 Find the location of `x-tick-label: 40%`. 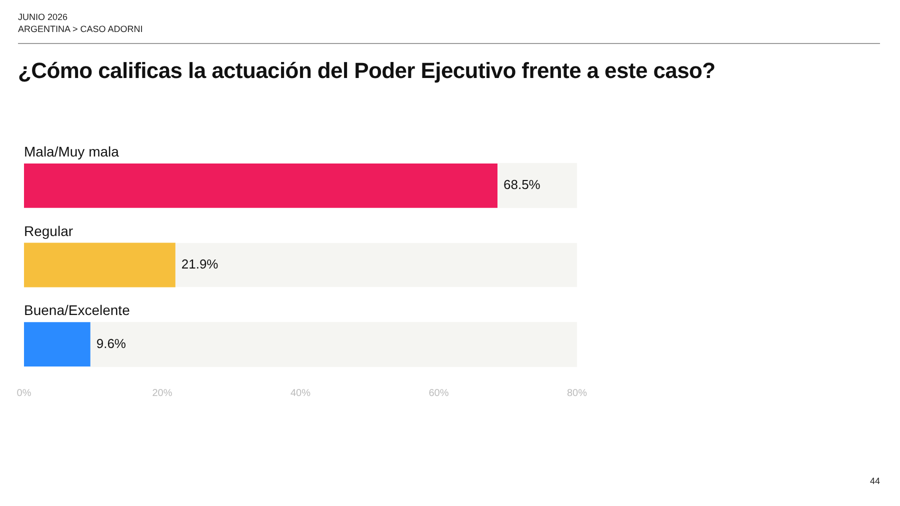

x-tick-label: 40% is located at coordinates (300, 393).